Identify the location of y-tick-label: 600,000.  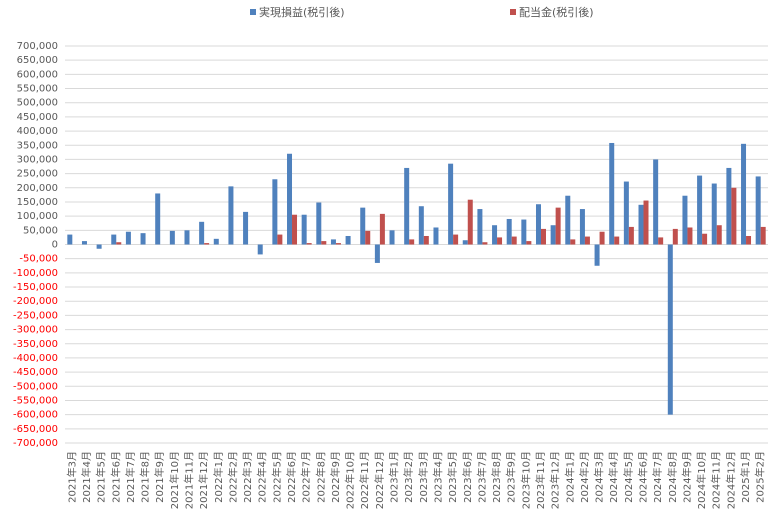
(37, 74).